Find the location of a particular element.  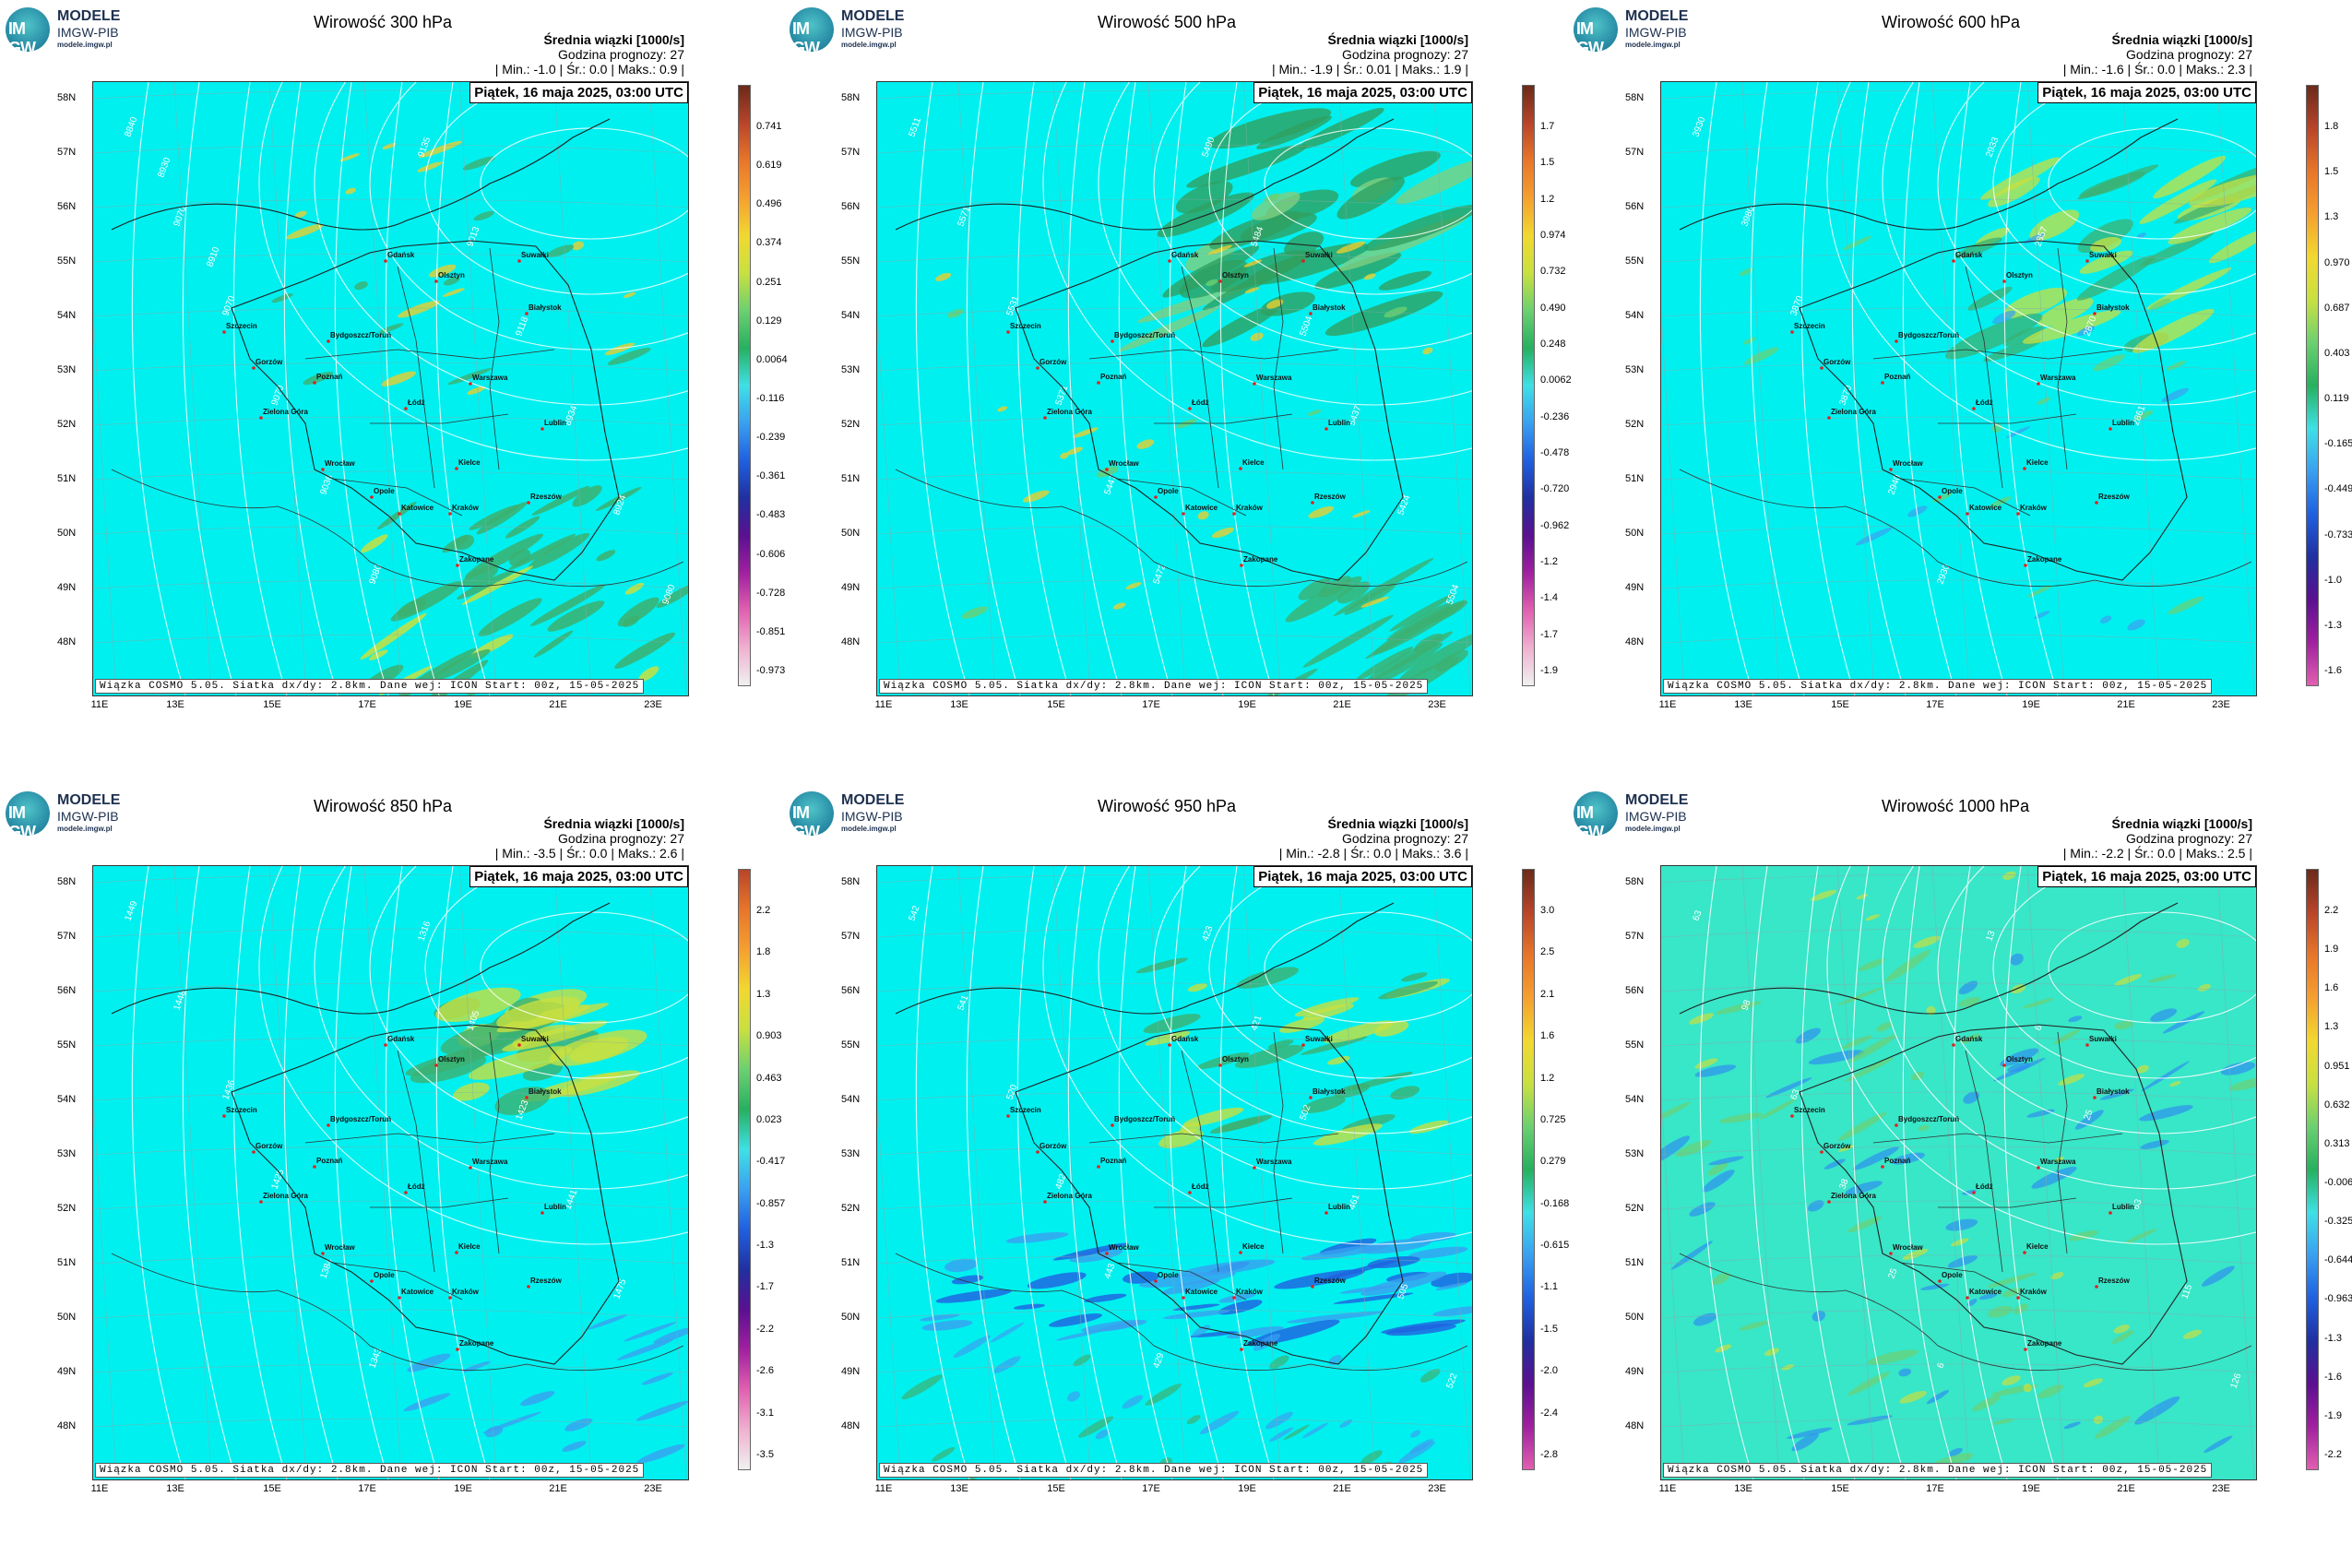

city-label: Warszawa is located at coordinates (1274, 1162).